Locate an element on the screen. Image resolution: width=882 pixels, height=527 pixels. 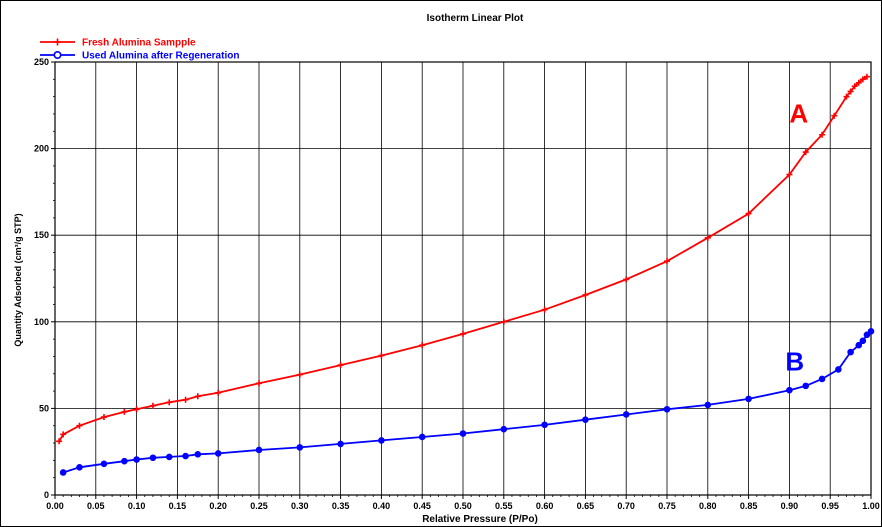
x-tick-label: 1.00 is located at coordinates (871, 506).